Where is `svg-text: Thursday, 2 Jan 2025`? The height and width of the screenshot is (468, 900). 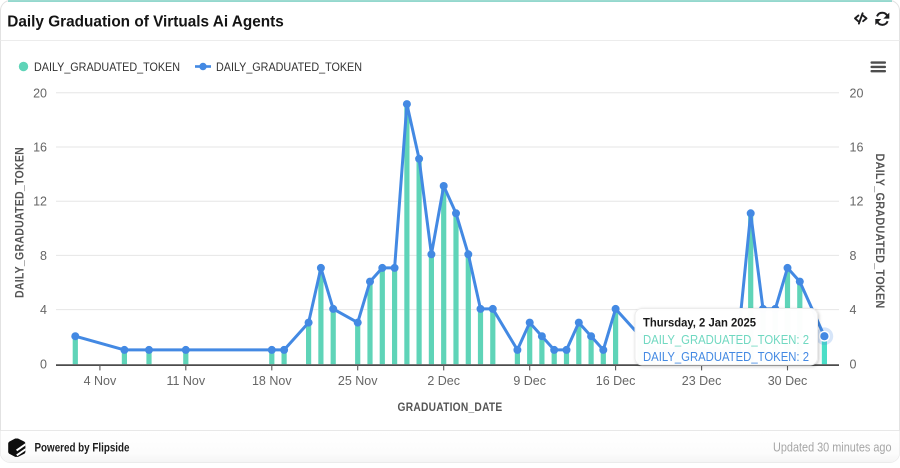 svg-text: Thursday, 2 Jan 2025 is located at coordinates (699, 323).